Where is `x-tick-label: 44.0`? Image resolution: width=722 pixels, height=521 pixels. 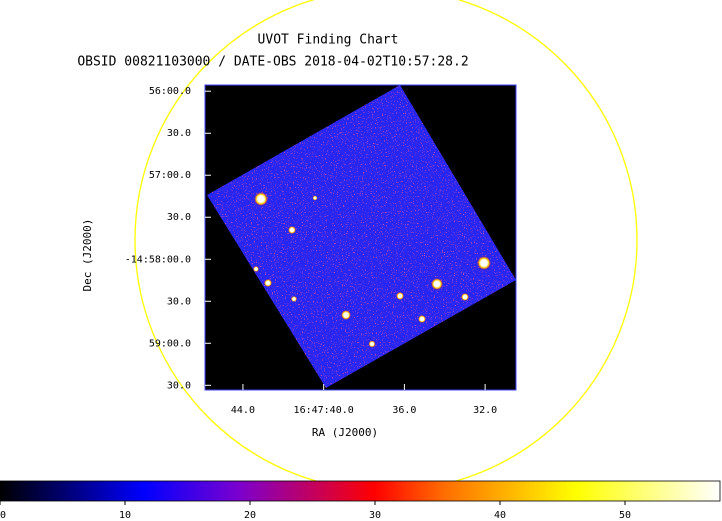
x-tick-label: 44.0 is located at coordinates (243, 410).